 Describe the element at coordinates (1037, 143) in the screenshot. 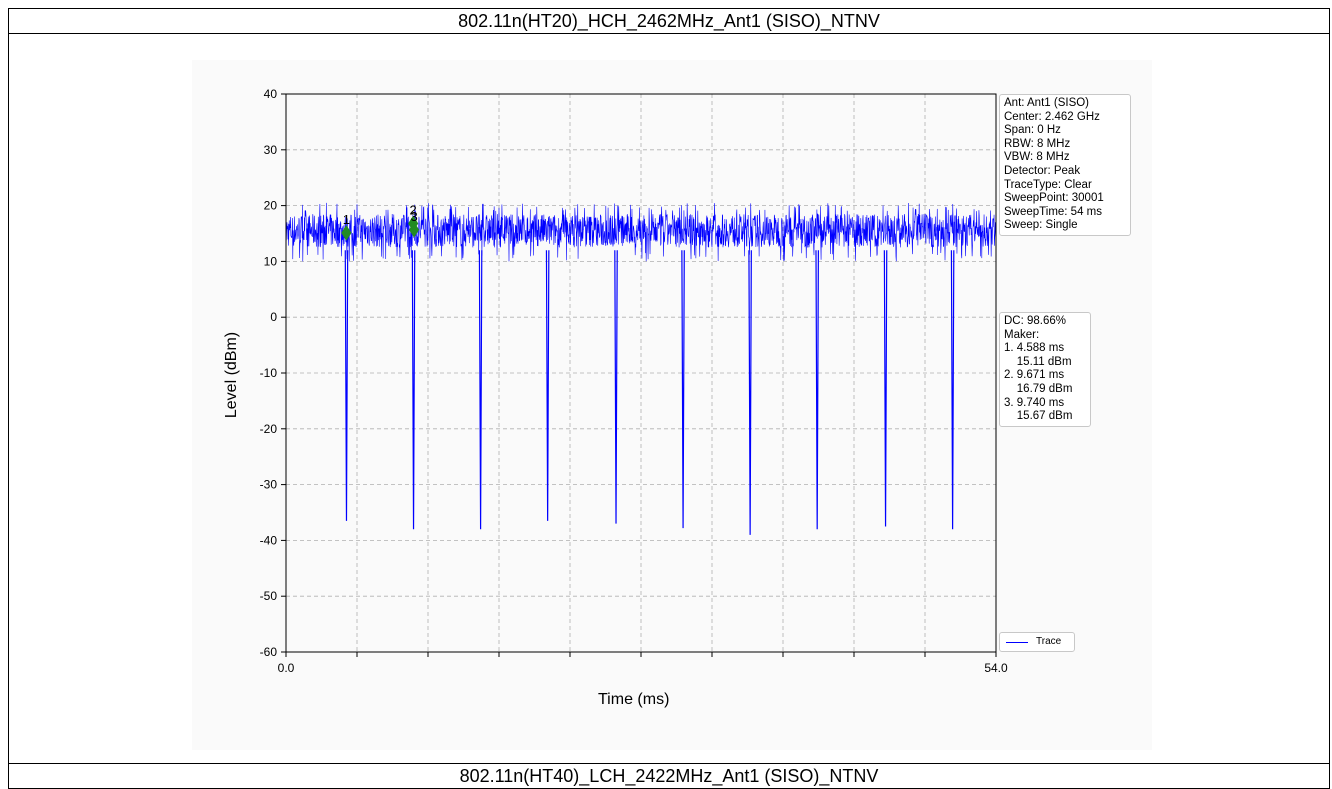

I see `settings-info-line: RBW: 8 MHz` at that location.